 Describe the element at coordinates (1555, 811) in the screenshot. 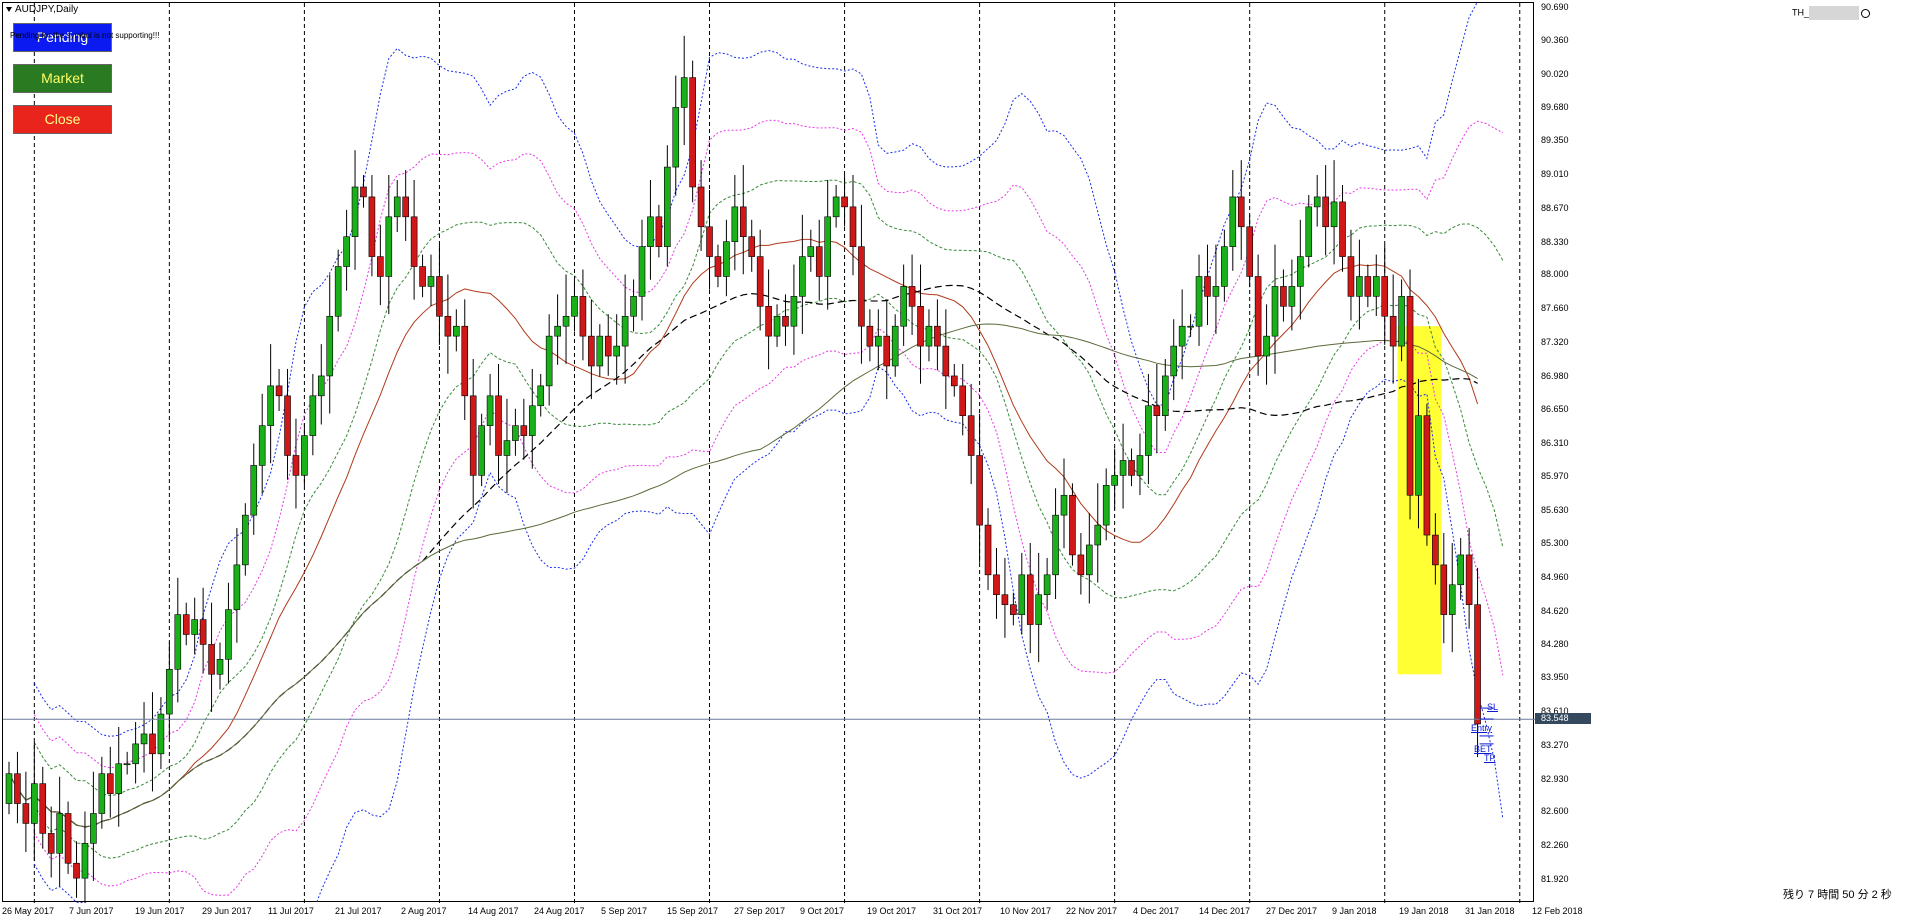

I see `price-tick-label: 82.600` at that location.